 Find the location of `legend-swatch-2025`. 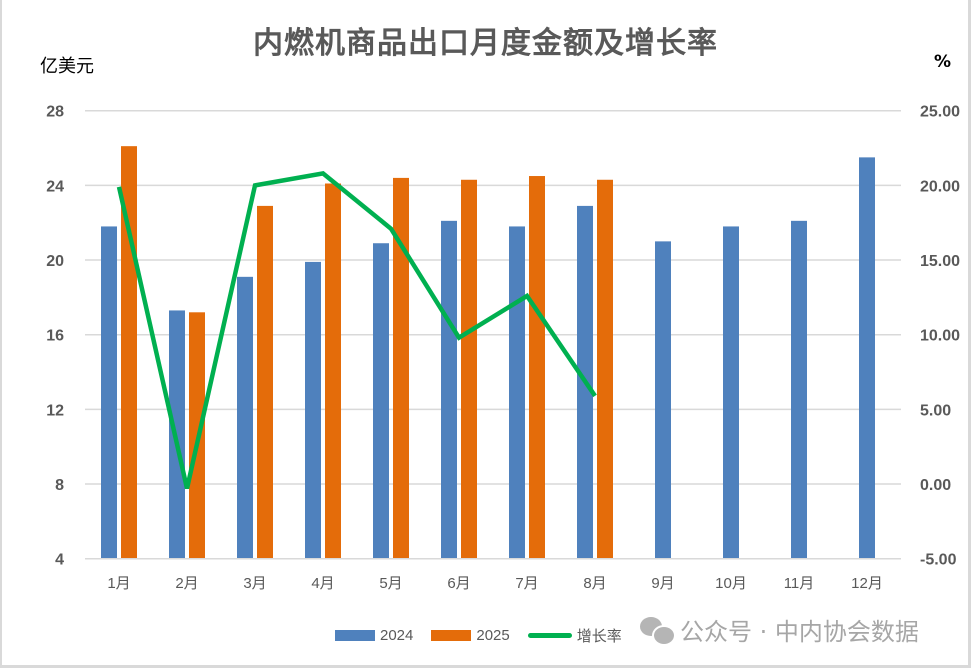

legend-swatch-2025 is located at coordinates (451, 635).